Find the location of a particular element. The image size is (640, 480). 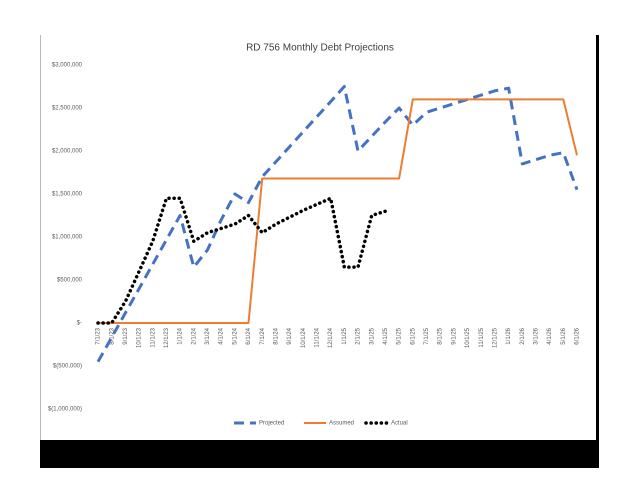

x-tick-label: 7/1/23 is located at coordinates (99, 335).